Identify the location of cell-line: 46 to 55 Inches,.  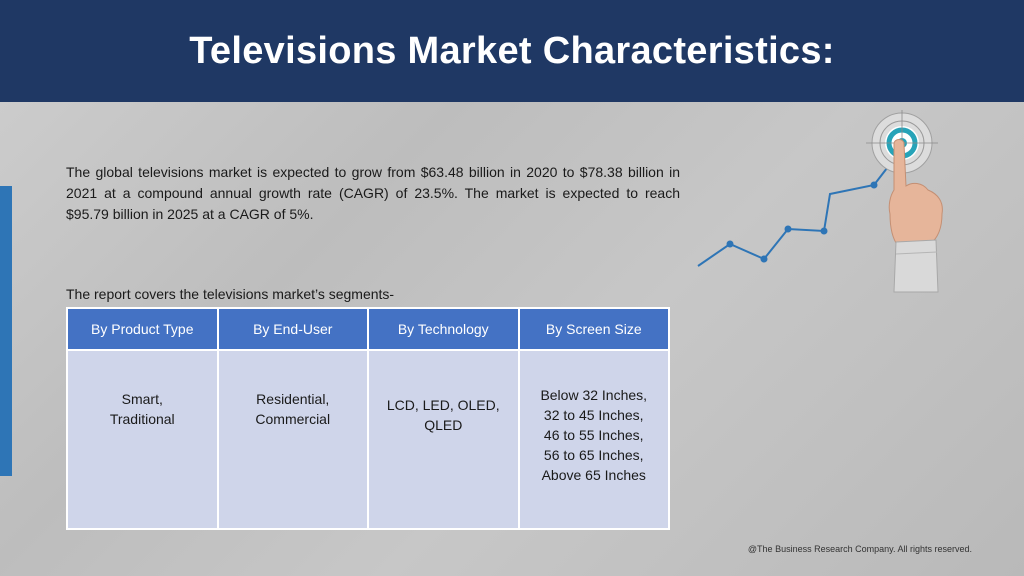
(593, 435).